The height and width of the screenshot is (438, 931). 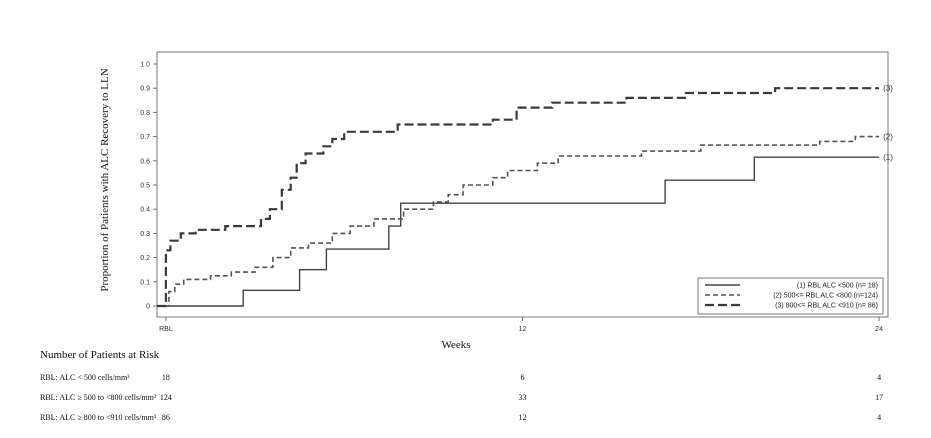 I want to click on risk-table-row: RBL: ALC < 500 cells/mm³ 18 6 4, so click(x=465, y=380).